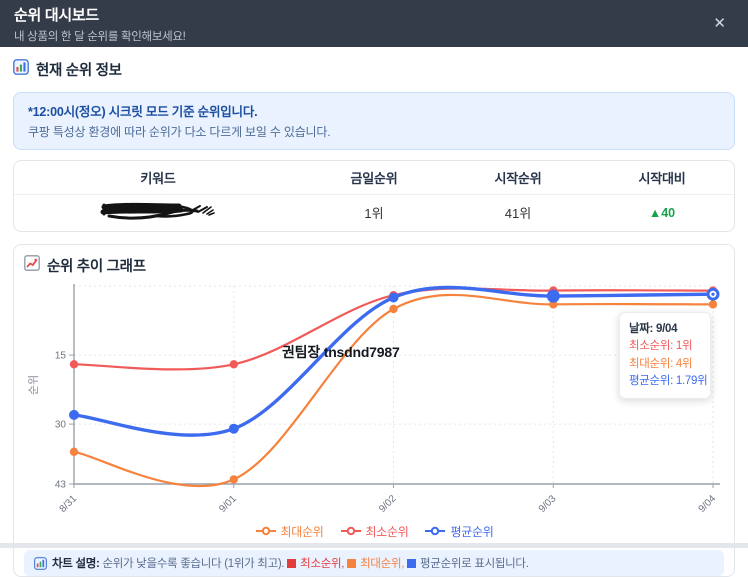 This screenshot has height=577, width=748. I want to click on legend-item-최대순위: 최대순위, so click(289, 531).